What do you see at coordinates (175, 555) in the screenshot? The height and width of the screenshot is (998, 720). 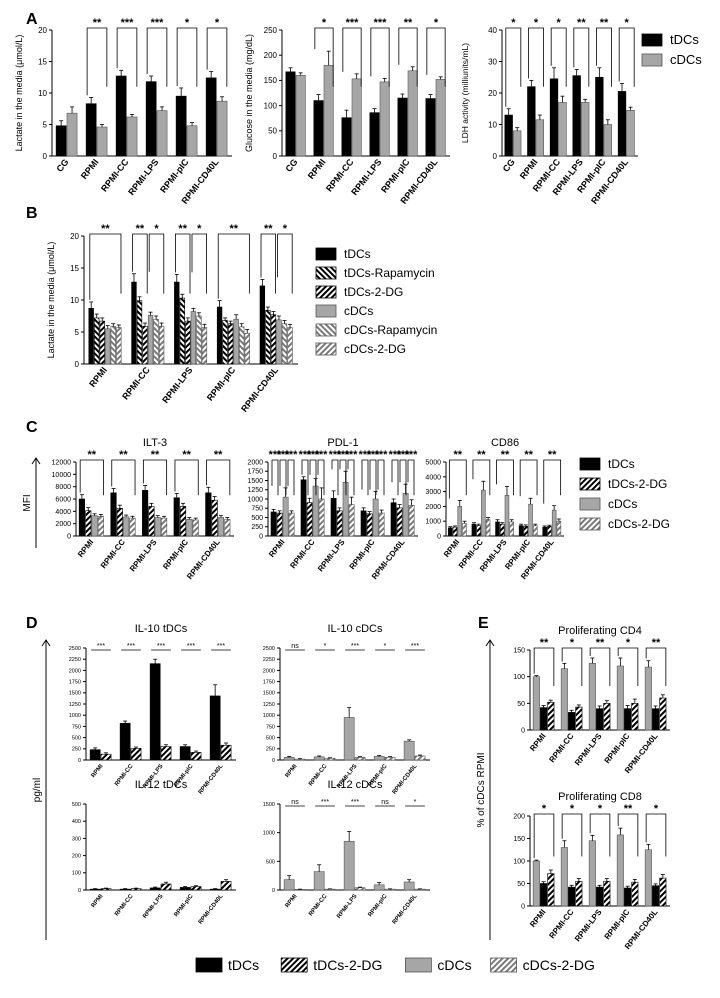 I see `chart-c1-x-label: RPMI-pIC` at bounding box center [175, 555].